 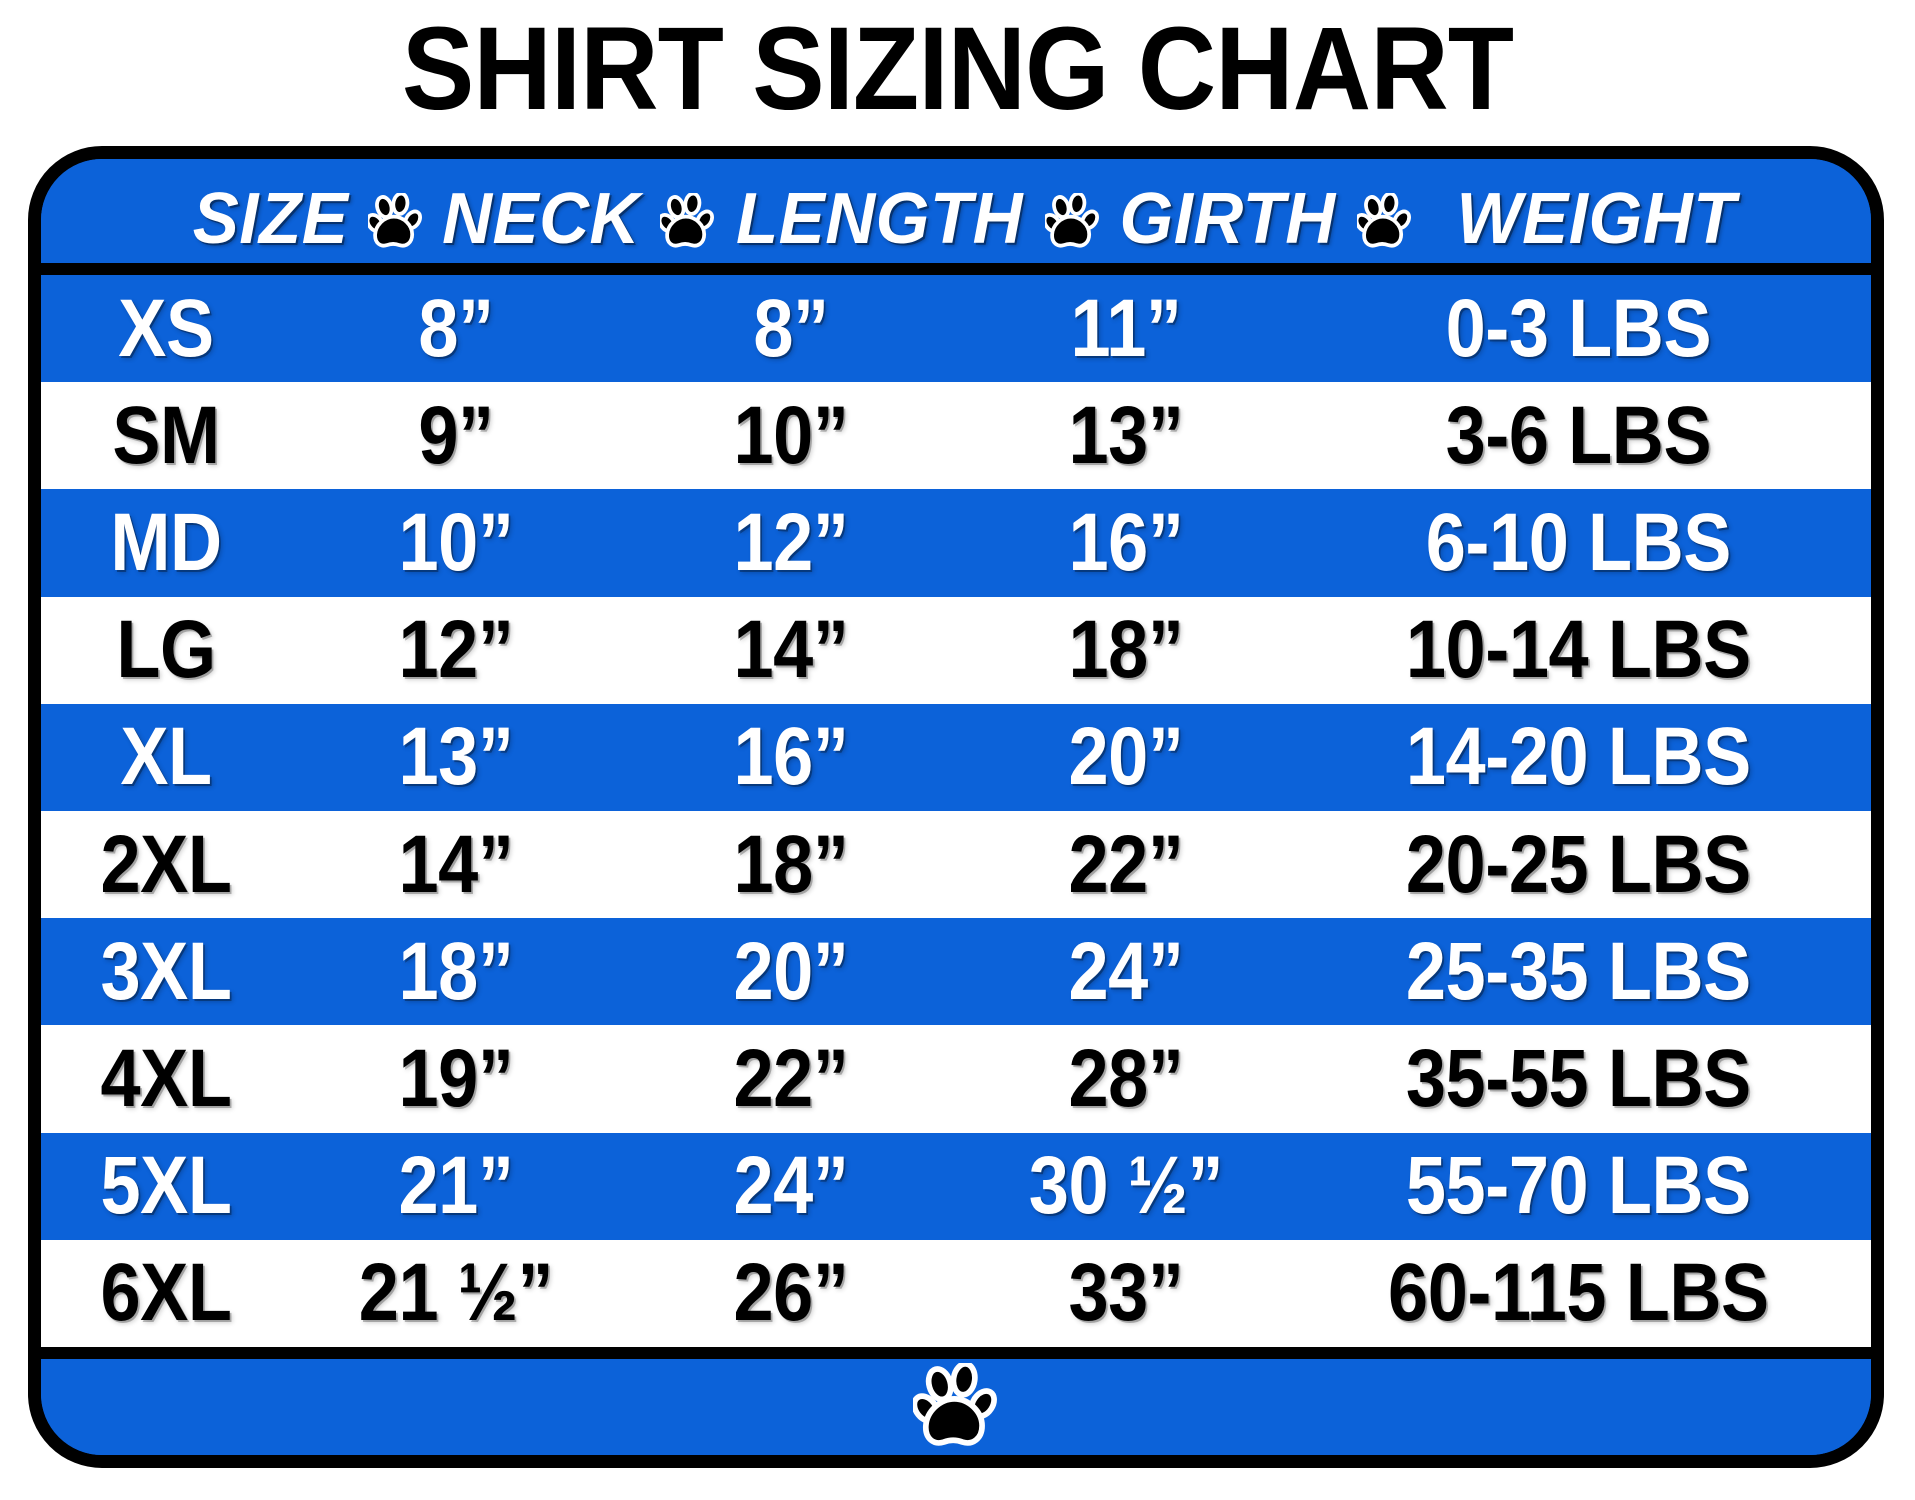 I want to click on table-row: 6XL 21 ½” 26” 33” 60-115 LBS, so click(x=956, y=1293).